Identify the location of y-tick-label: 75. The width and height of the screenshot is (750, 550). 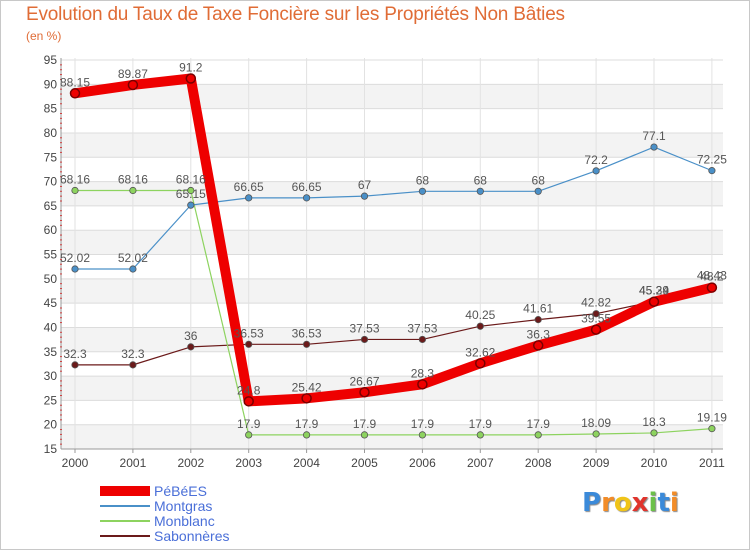
(51, 157).